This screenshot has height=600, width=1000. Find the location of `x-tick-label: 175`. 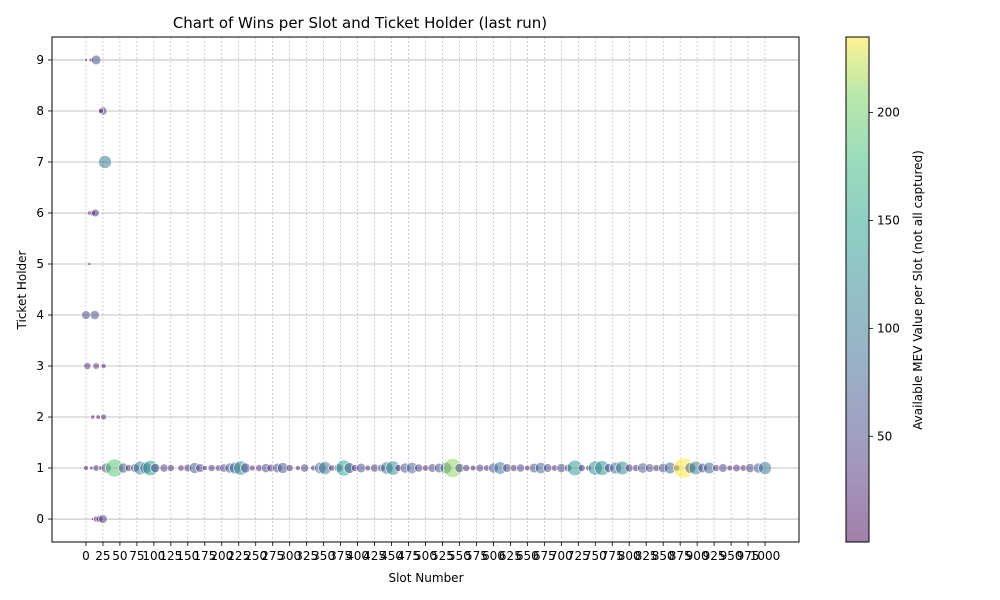

x-tick-label: 175 is located at coordinates (204, 556).